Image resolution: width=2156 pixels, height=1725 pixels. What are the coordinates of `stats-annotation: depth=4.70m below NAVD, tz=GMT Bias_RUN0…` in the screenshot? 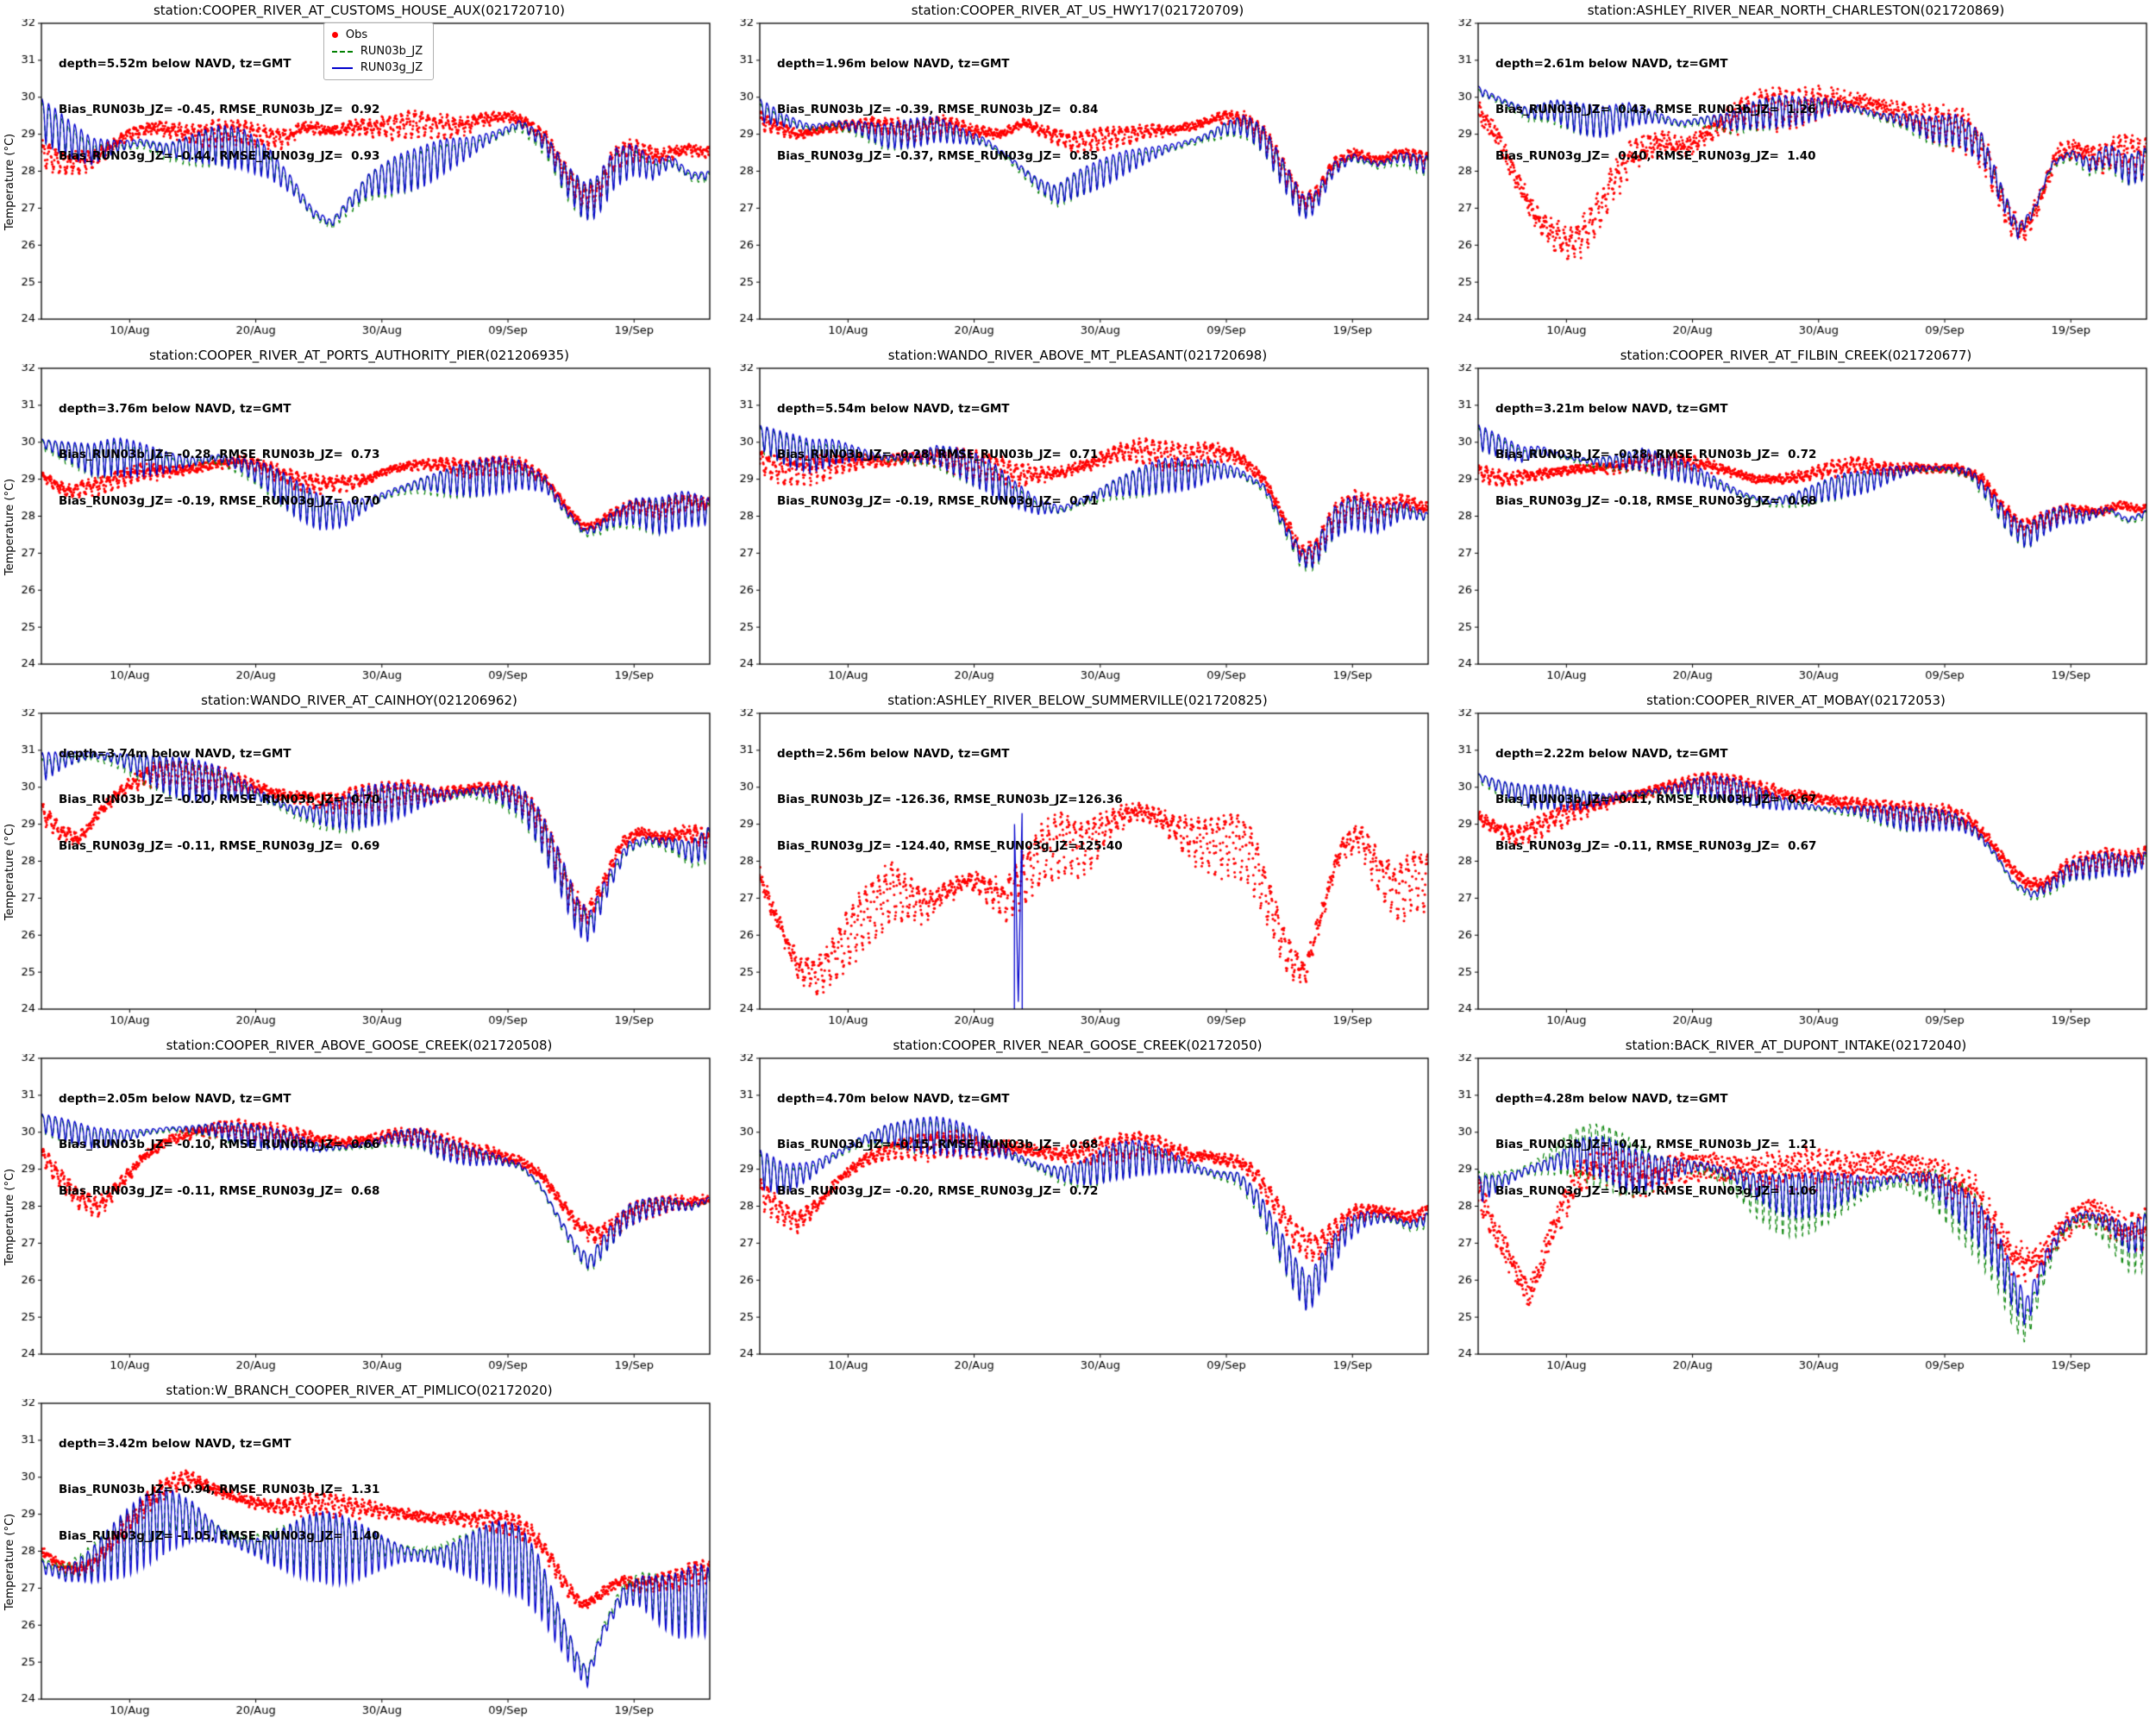 It's located at (937, 1145).